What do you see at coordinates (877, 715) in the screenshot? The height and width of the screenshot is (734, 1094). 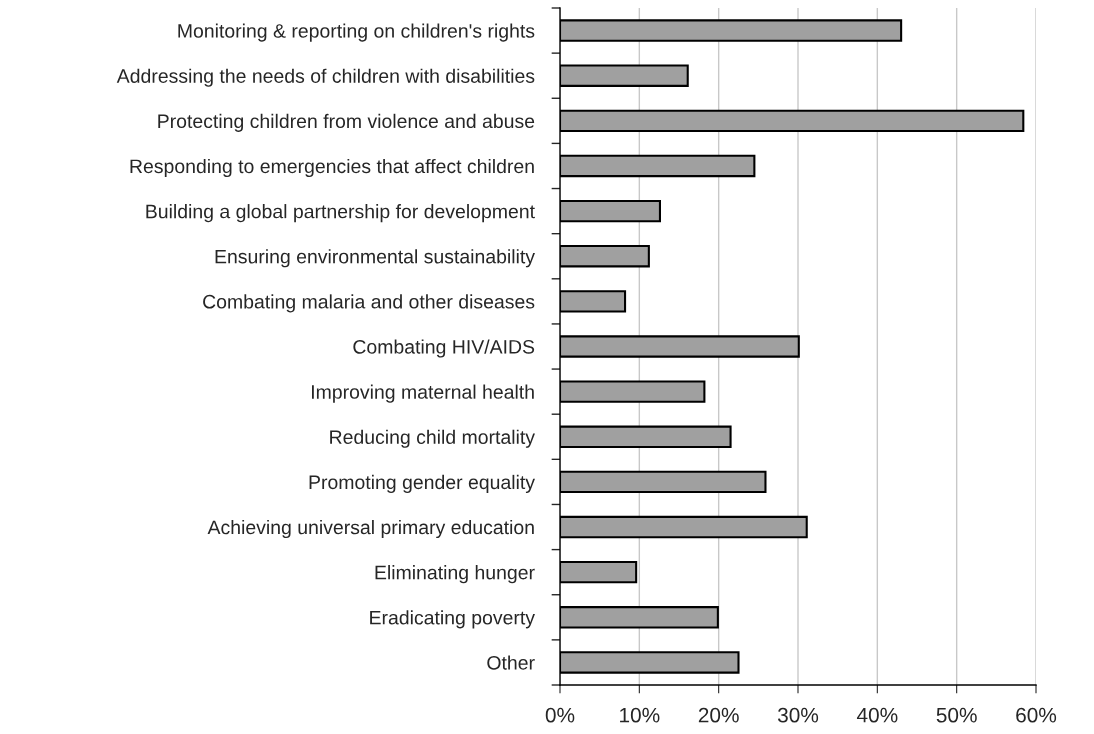 I see `x-tick-label: 40%` at bounding box center [877, 715].